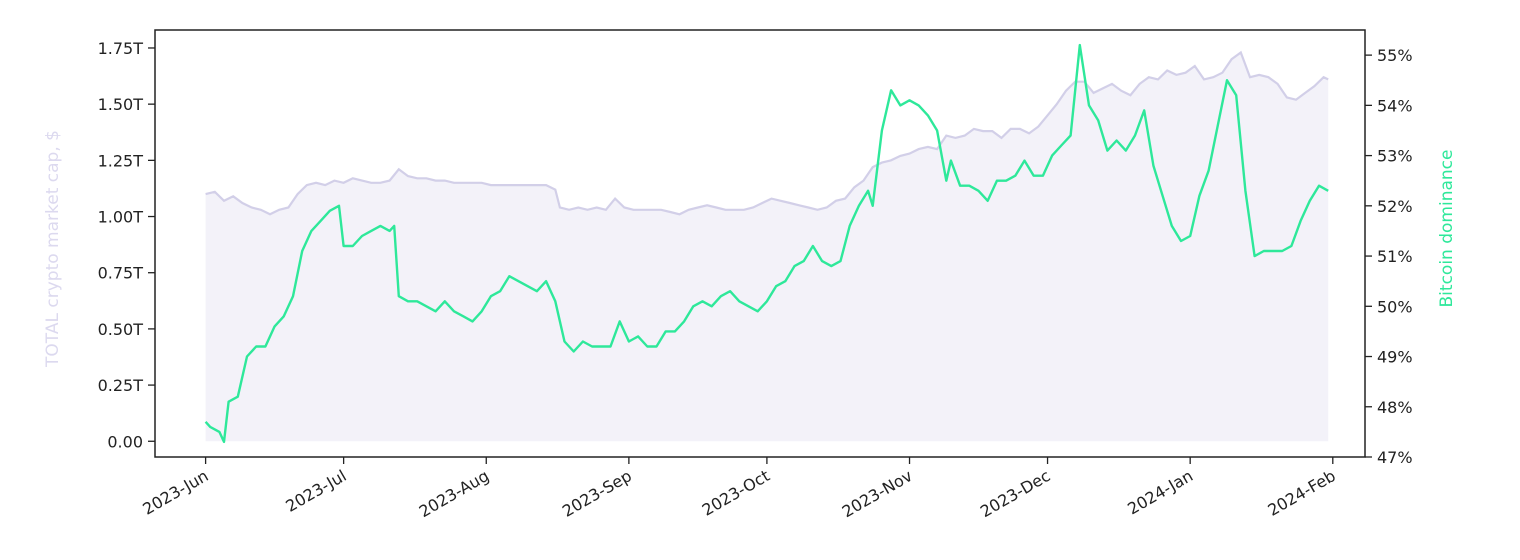  I want to click on x-tick-label: 2023-Aug, so click(454, 493).